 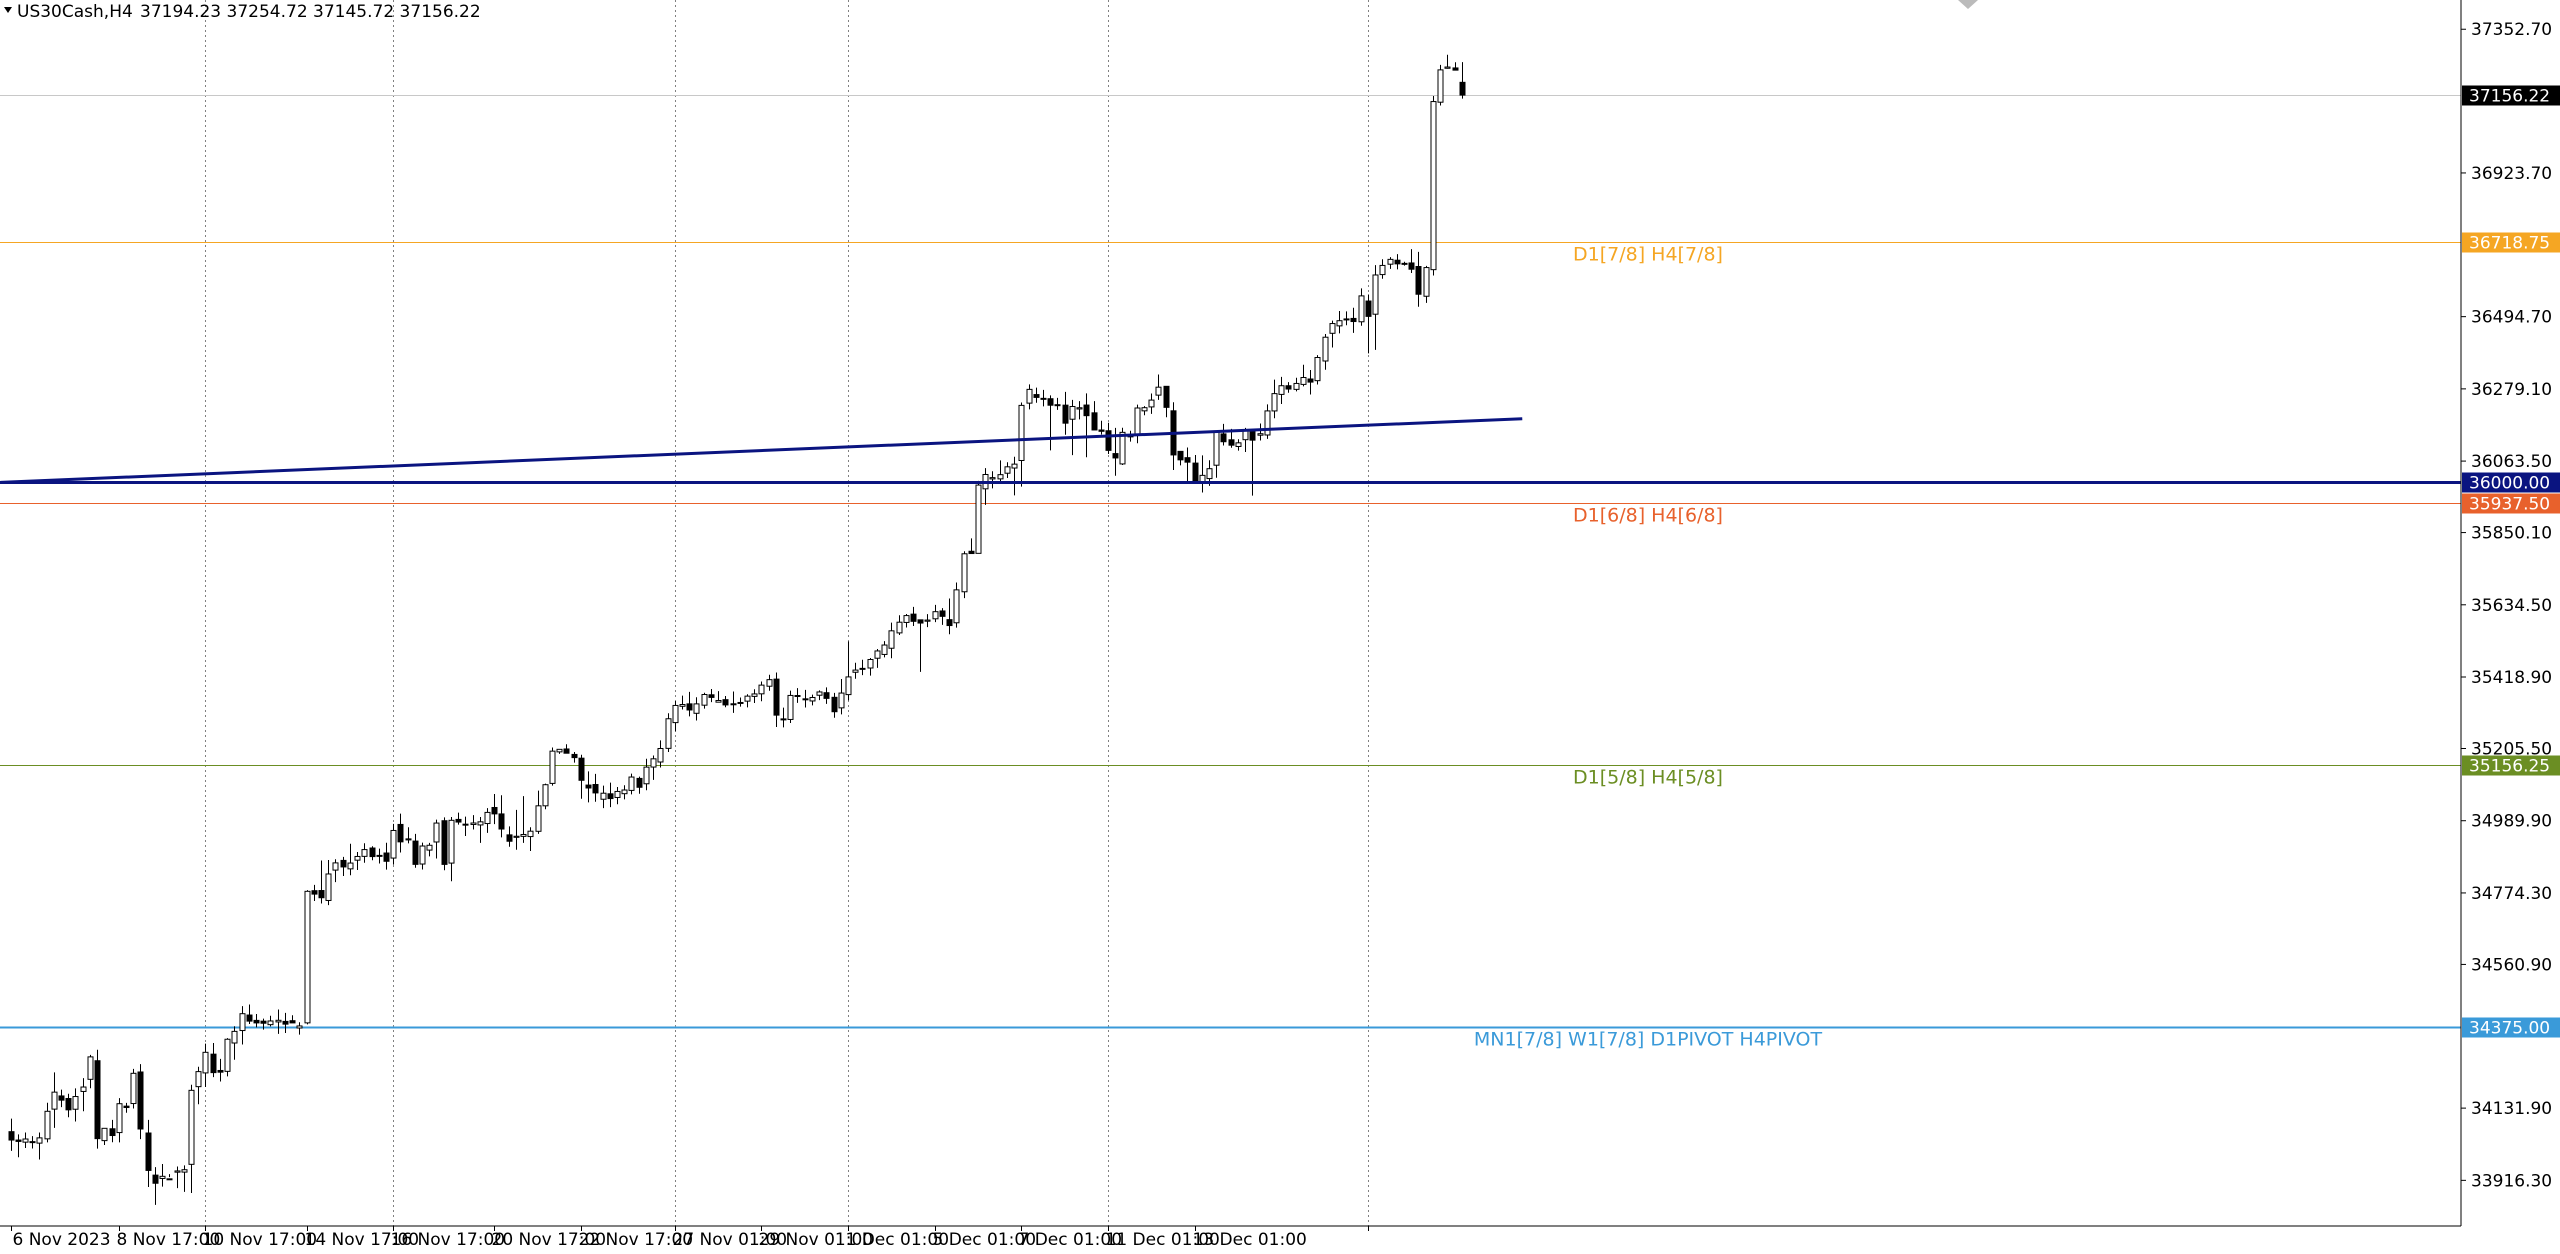 I want to click on x-tick-label: 11 Dec 01:00, so click(x=1163, y=1240).